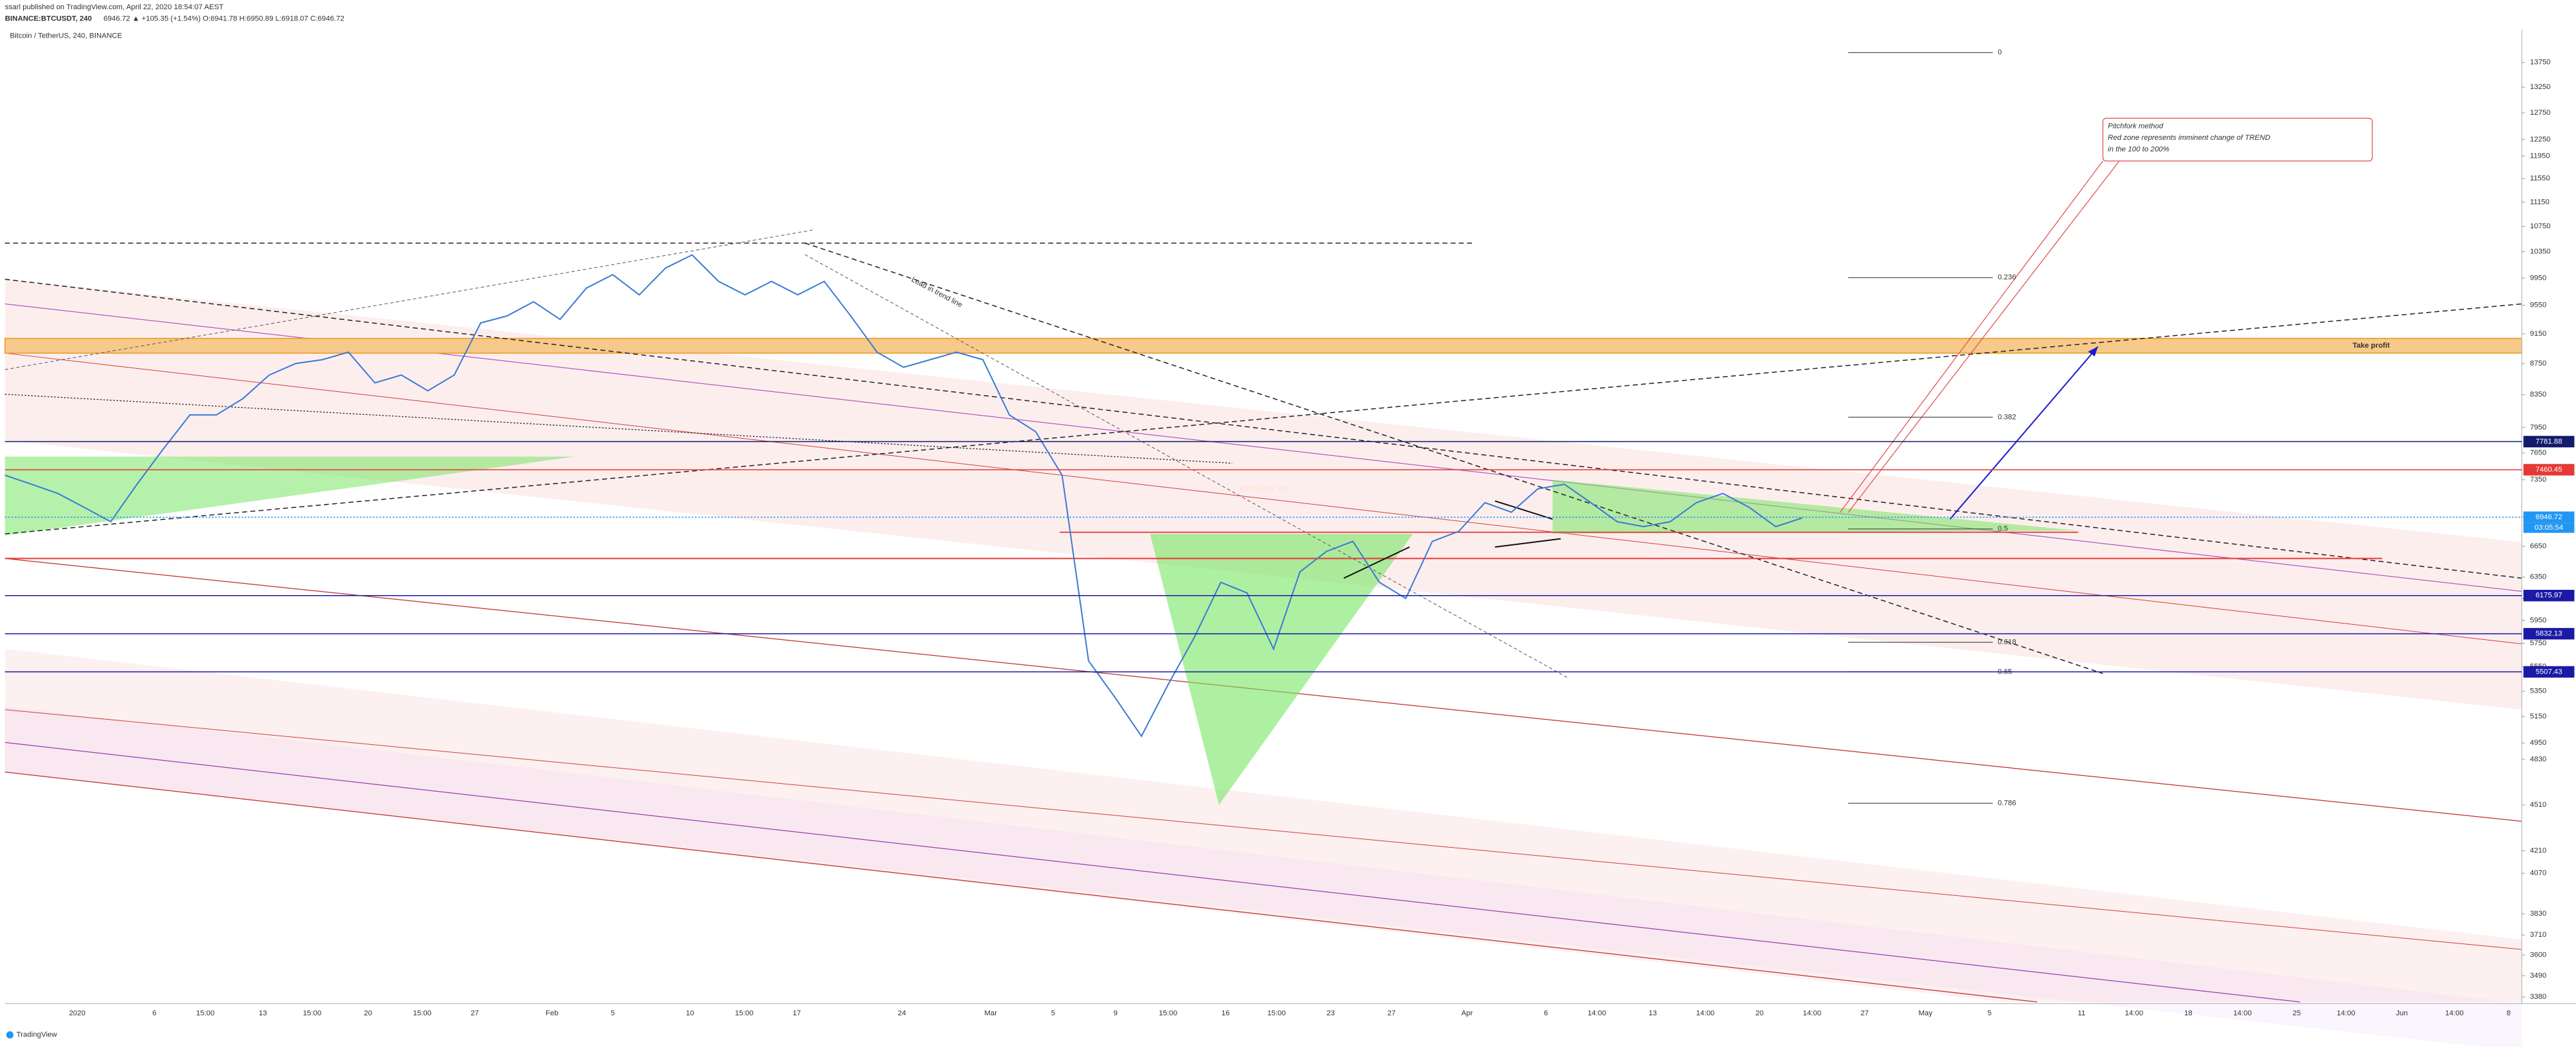 The width and height of the screenshot is (2576, 1047). What do you see at coordinates (2540, 251) in the screenshot?
I see `y-tick-label: 10350` at bounding box center [2540, 251].